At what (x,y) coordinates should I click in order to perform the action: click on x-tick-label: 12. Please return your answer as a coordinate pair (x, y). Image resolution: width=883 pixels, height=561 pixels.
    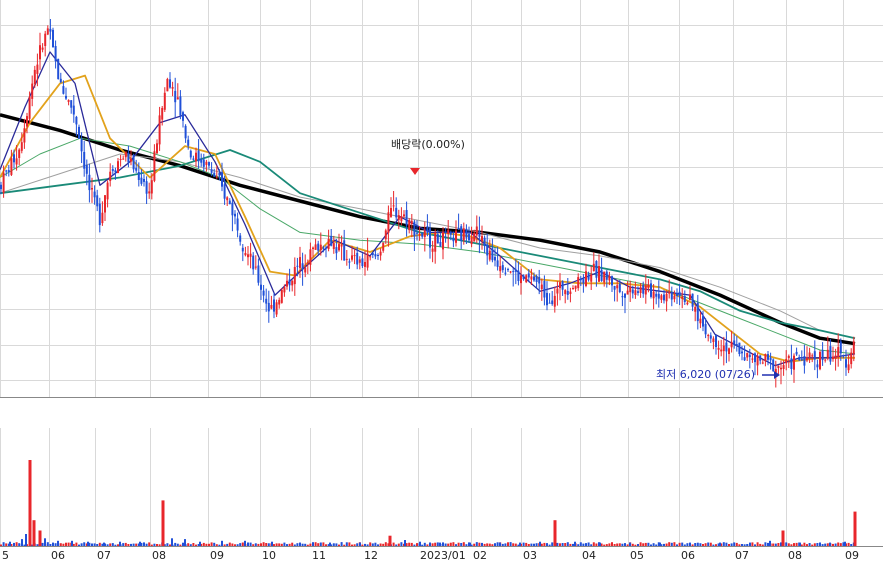
    Looking at the image, I should click on (371, 555).